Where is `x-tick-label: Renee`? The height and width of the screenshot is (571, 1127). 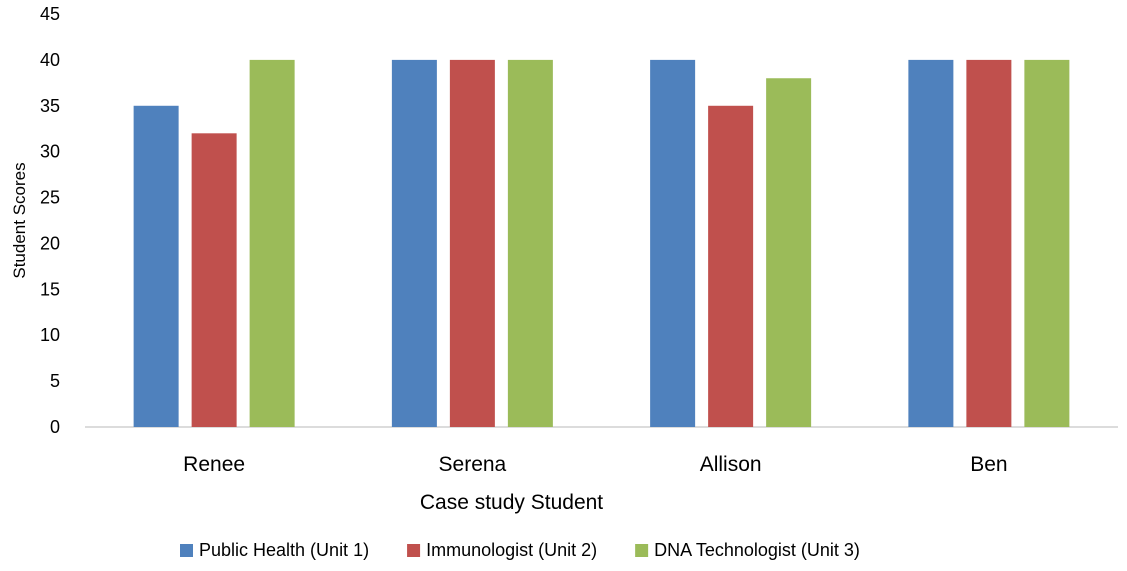
x-tick-label: Renee is located at coordinates (214, 464).